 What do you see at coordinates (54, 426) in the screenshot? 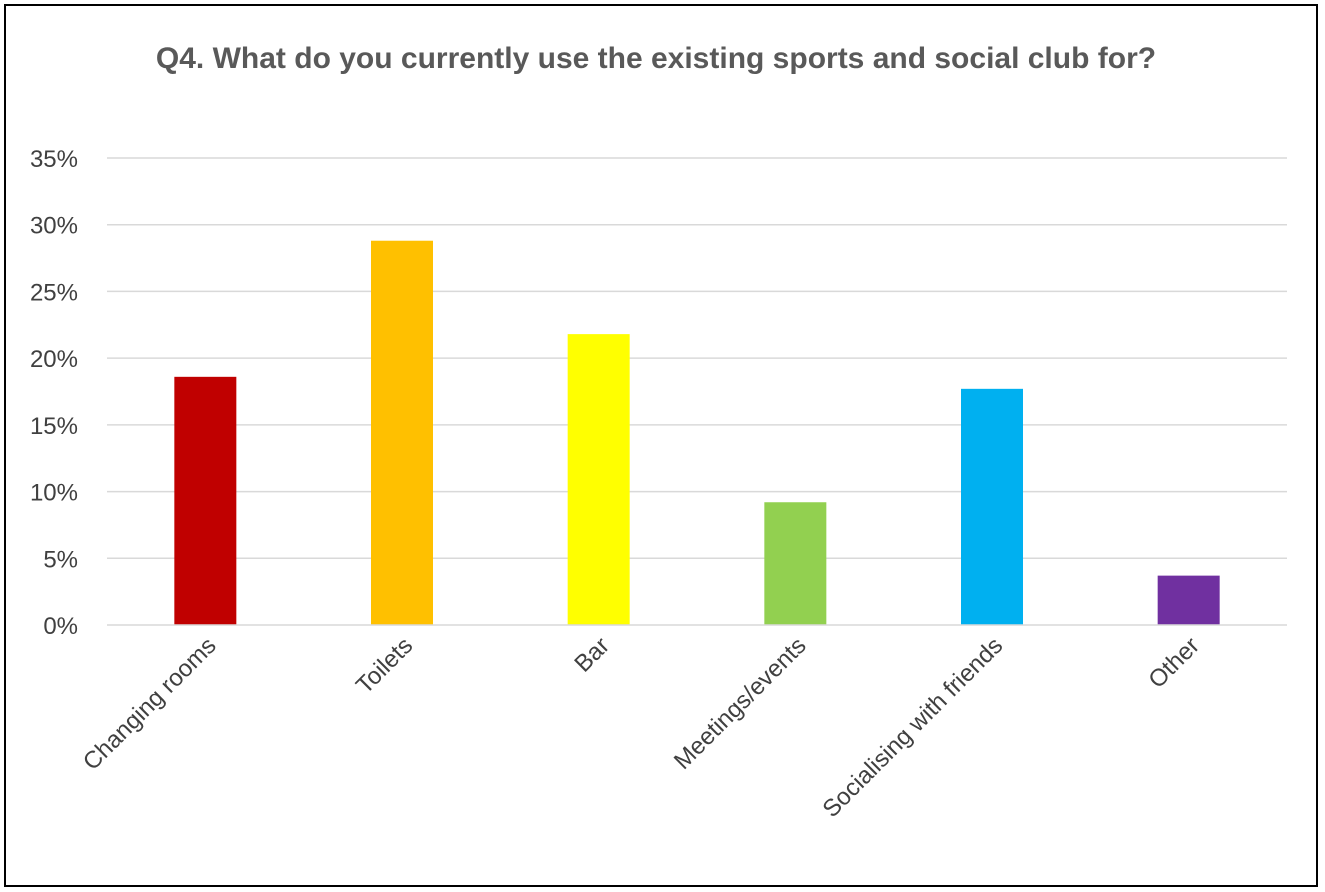
I see `y-tick-label: 15%` at bounding box center [54, 426].